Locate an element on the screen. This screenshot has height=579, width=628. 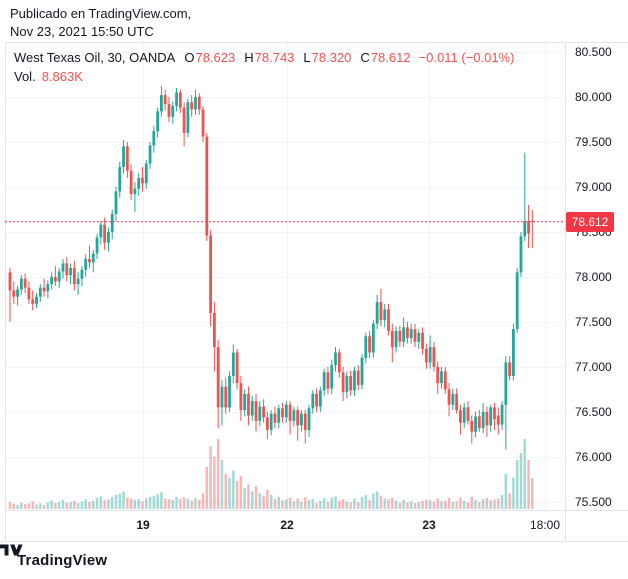
symbol-title: West Texas Oil, 30, OANDA is located at coordinates (95, 57).